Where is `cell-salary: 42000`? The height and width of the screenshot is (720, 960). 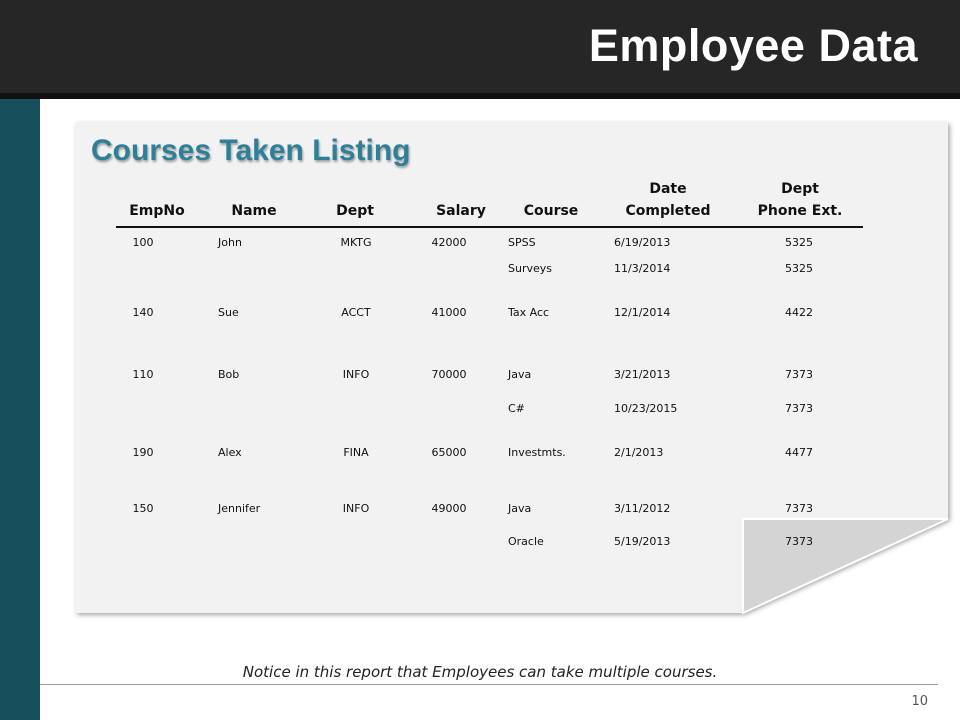
cell-salary: 42000 is located at coordinates (449, 242).